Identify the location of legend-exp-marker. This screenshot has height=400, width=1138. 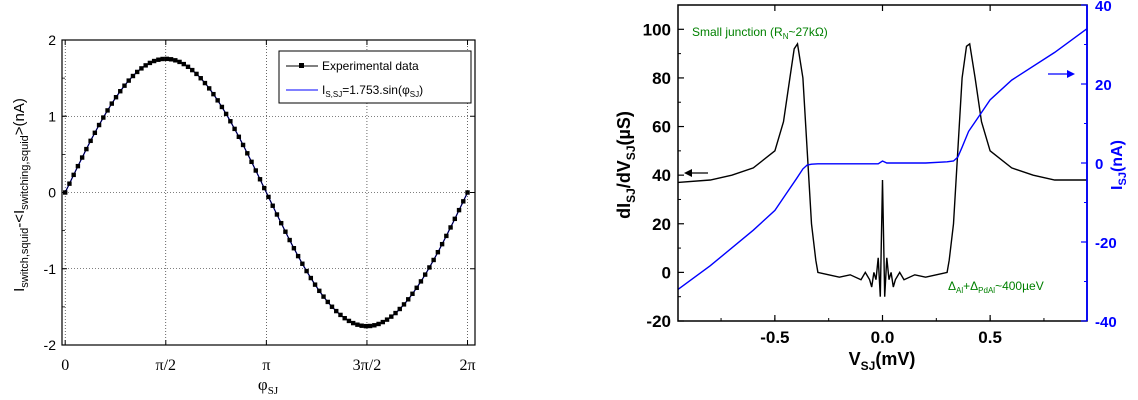
(301, 65).